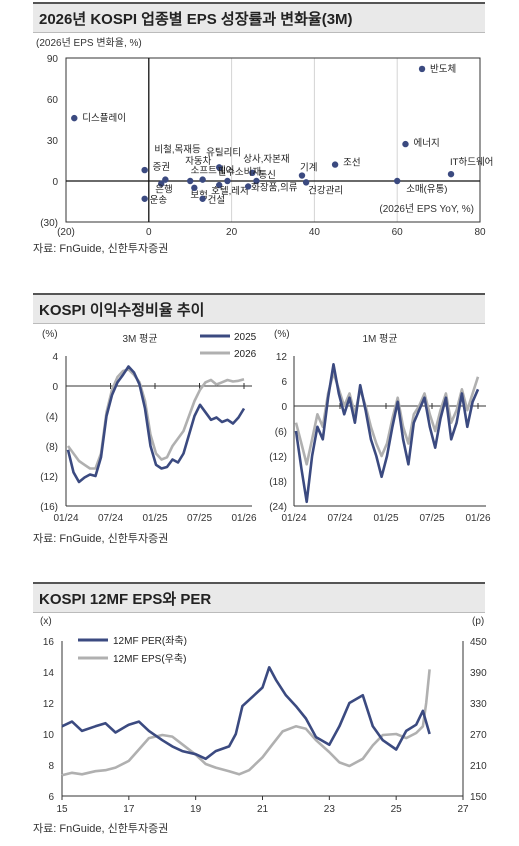  I want to click on legend-label-2025: 2025, so click(245, 337).